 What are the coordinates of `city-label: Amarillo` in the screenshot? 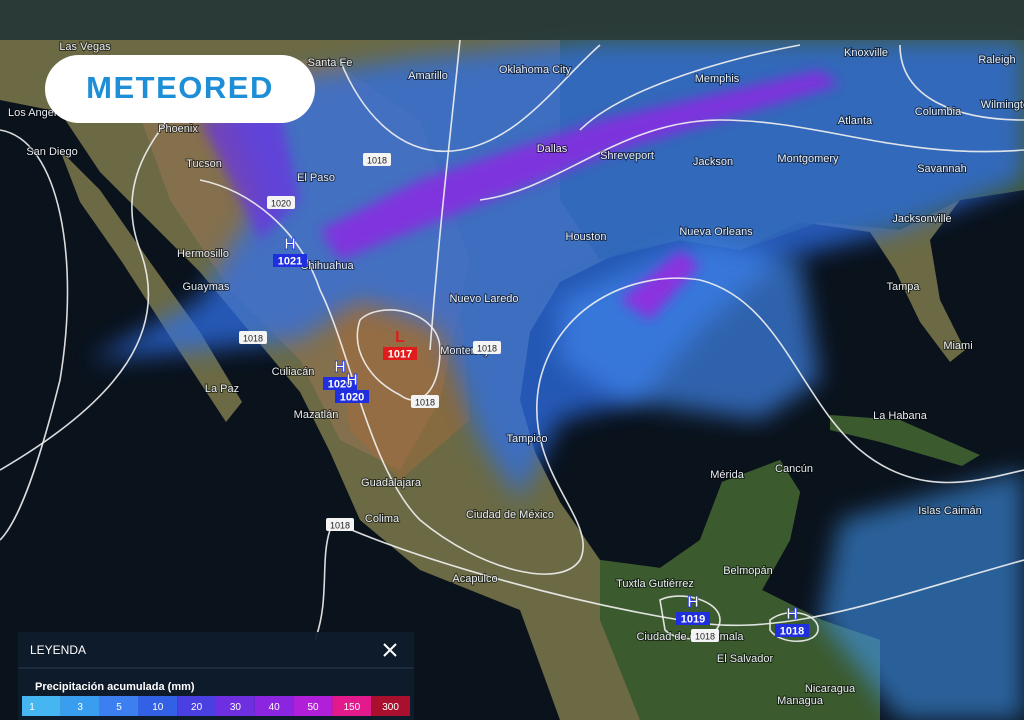 It's located at (428, 76).